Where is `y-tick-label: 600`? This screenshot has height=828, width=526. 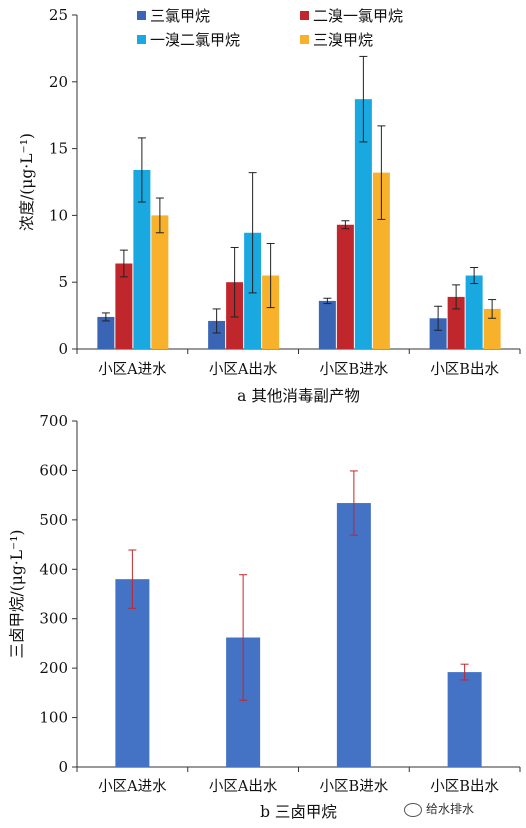
y-tick-label: 600 is located at coordinates (53, 470).